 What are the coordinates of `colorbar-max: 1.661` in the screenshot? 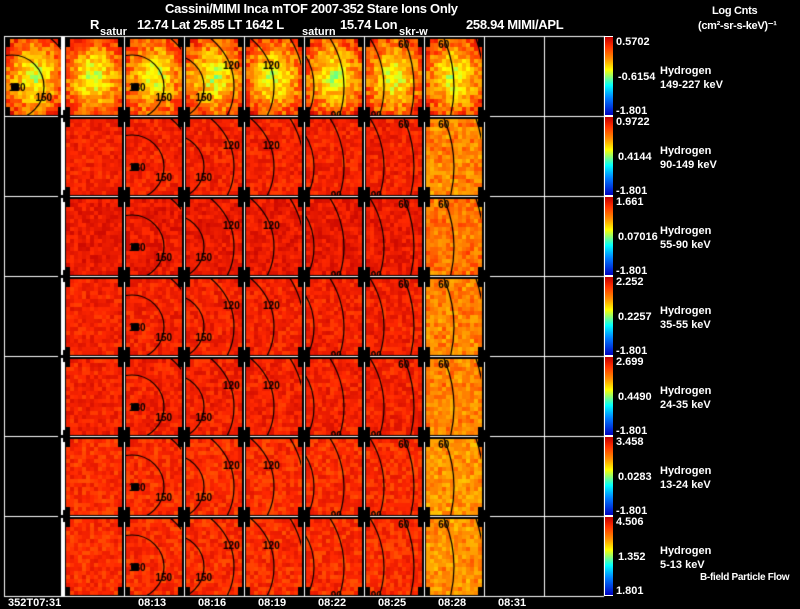 It's located at (630, 202).